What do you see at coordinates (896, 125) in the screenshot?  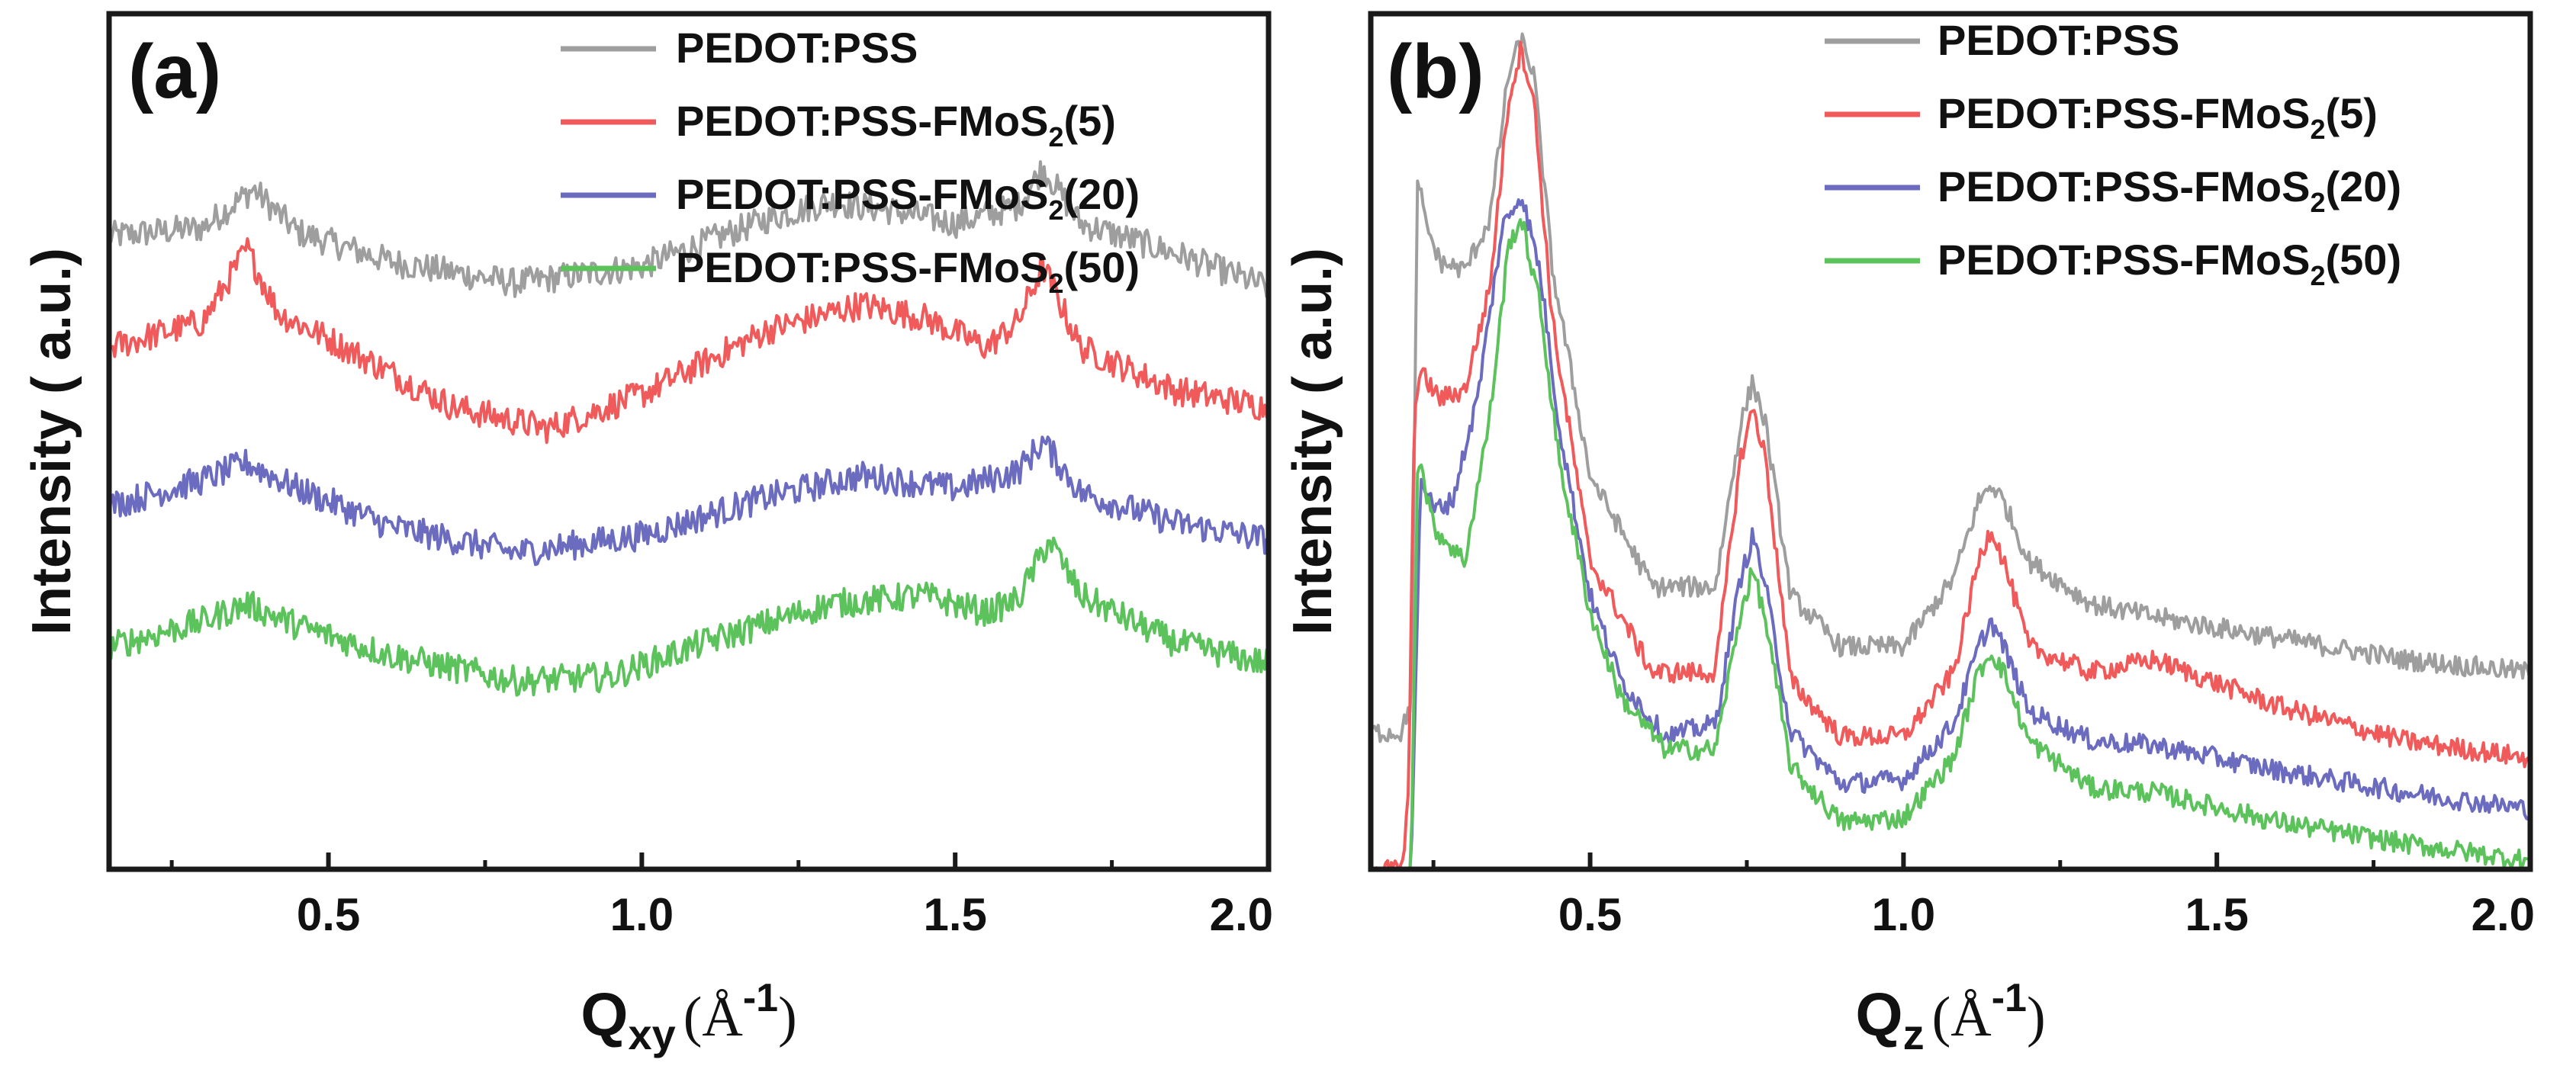 I see `panel-a-legend-label-2: PEDOT:PSS-FMoS2(5)` at bounding box center [896, 125].